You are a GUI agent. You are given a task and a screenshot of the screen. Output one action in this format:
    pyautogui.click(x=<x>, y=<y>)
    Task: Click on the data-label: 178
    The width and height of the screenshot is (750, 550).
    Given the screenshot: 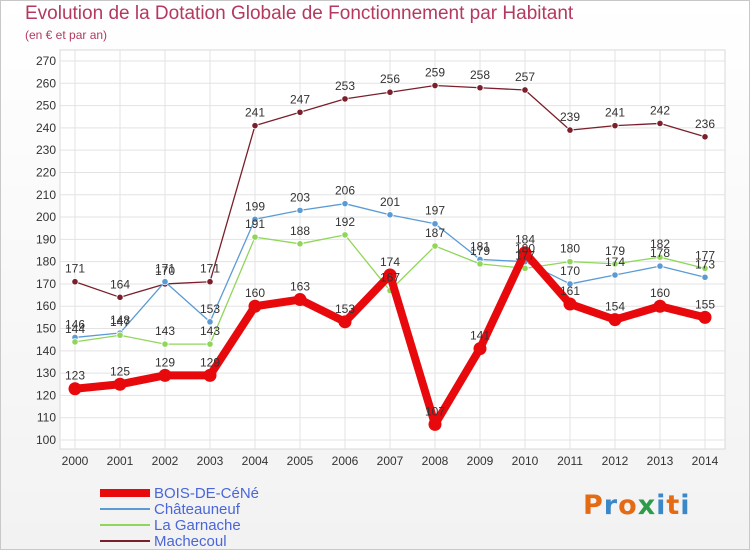 What is the action you would take?
    pyautogui.click(x=660, y=253)
    